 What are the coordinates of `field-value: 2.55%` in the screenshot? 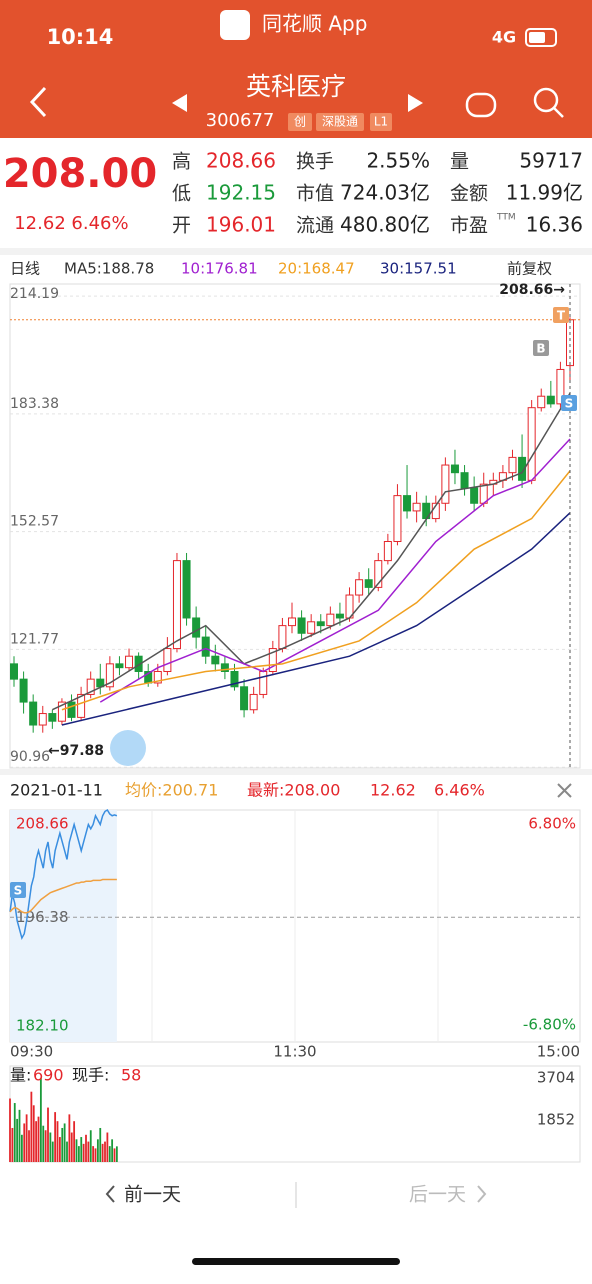 It's located at (398, 161).